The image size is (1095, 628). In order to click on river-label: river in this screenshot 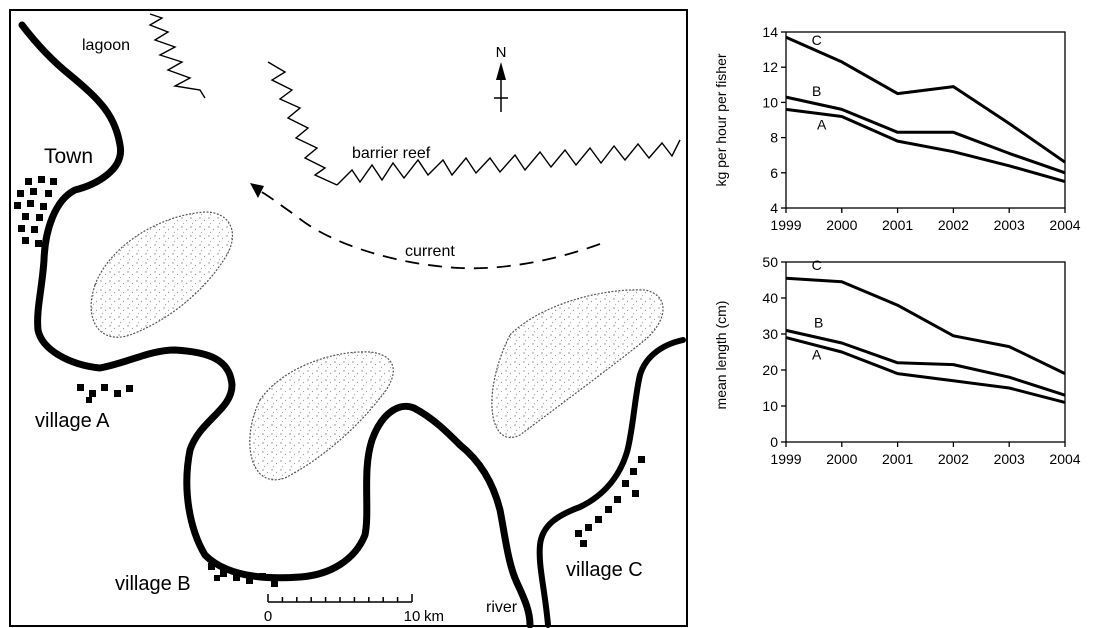, I will do `click(502, 607)`.